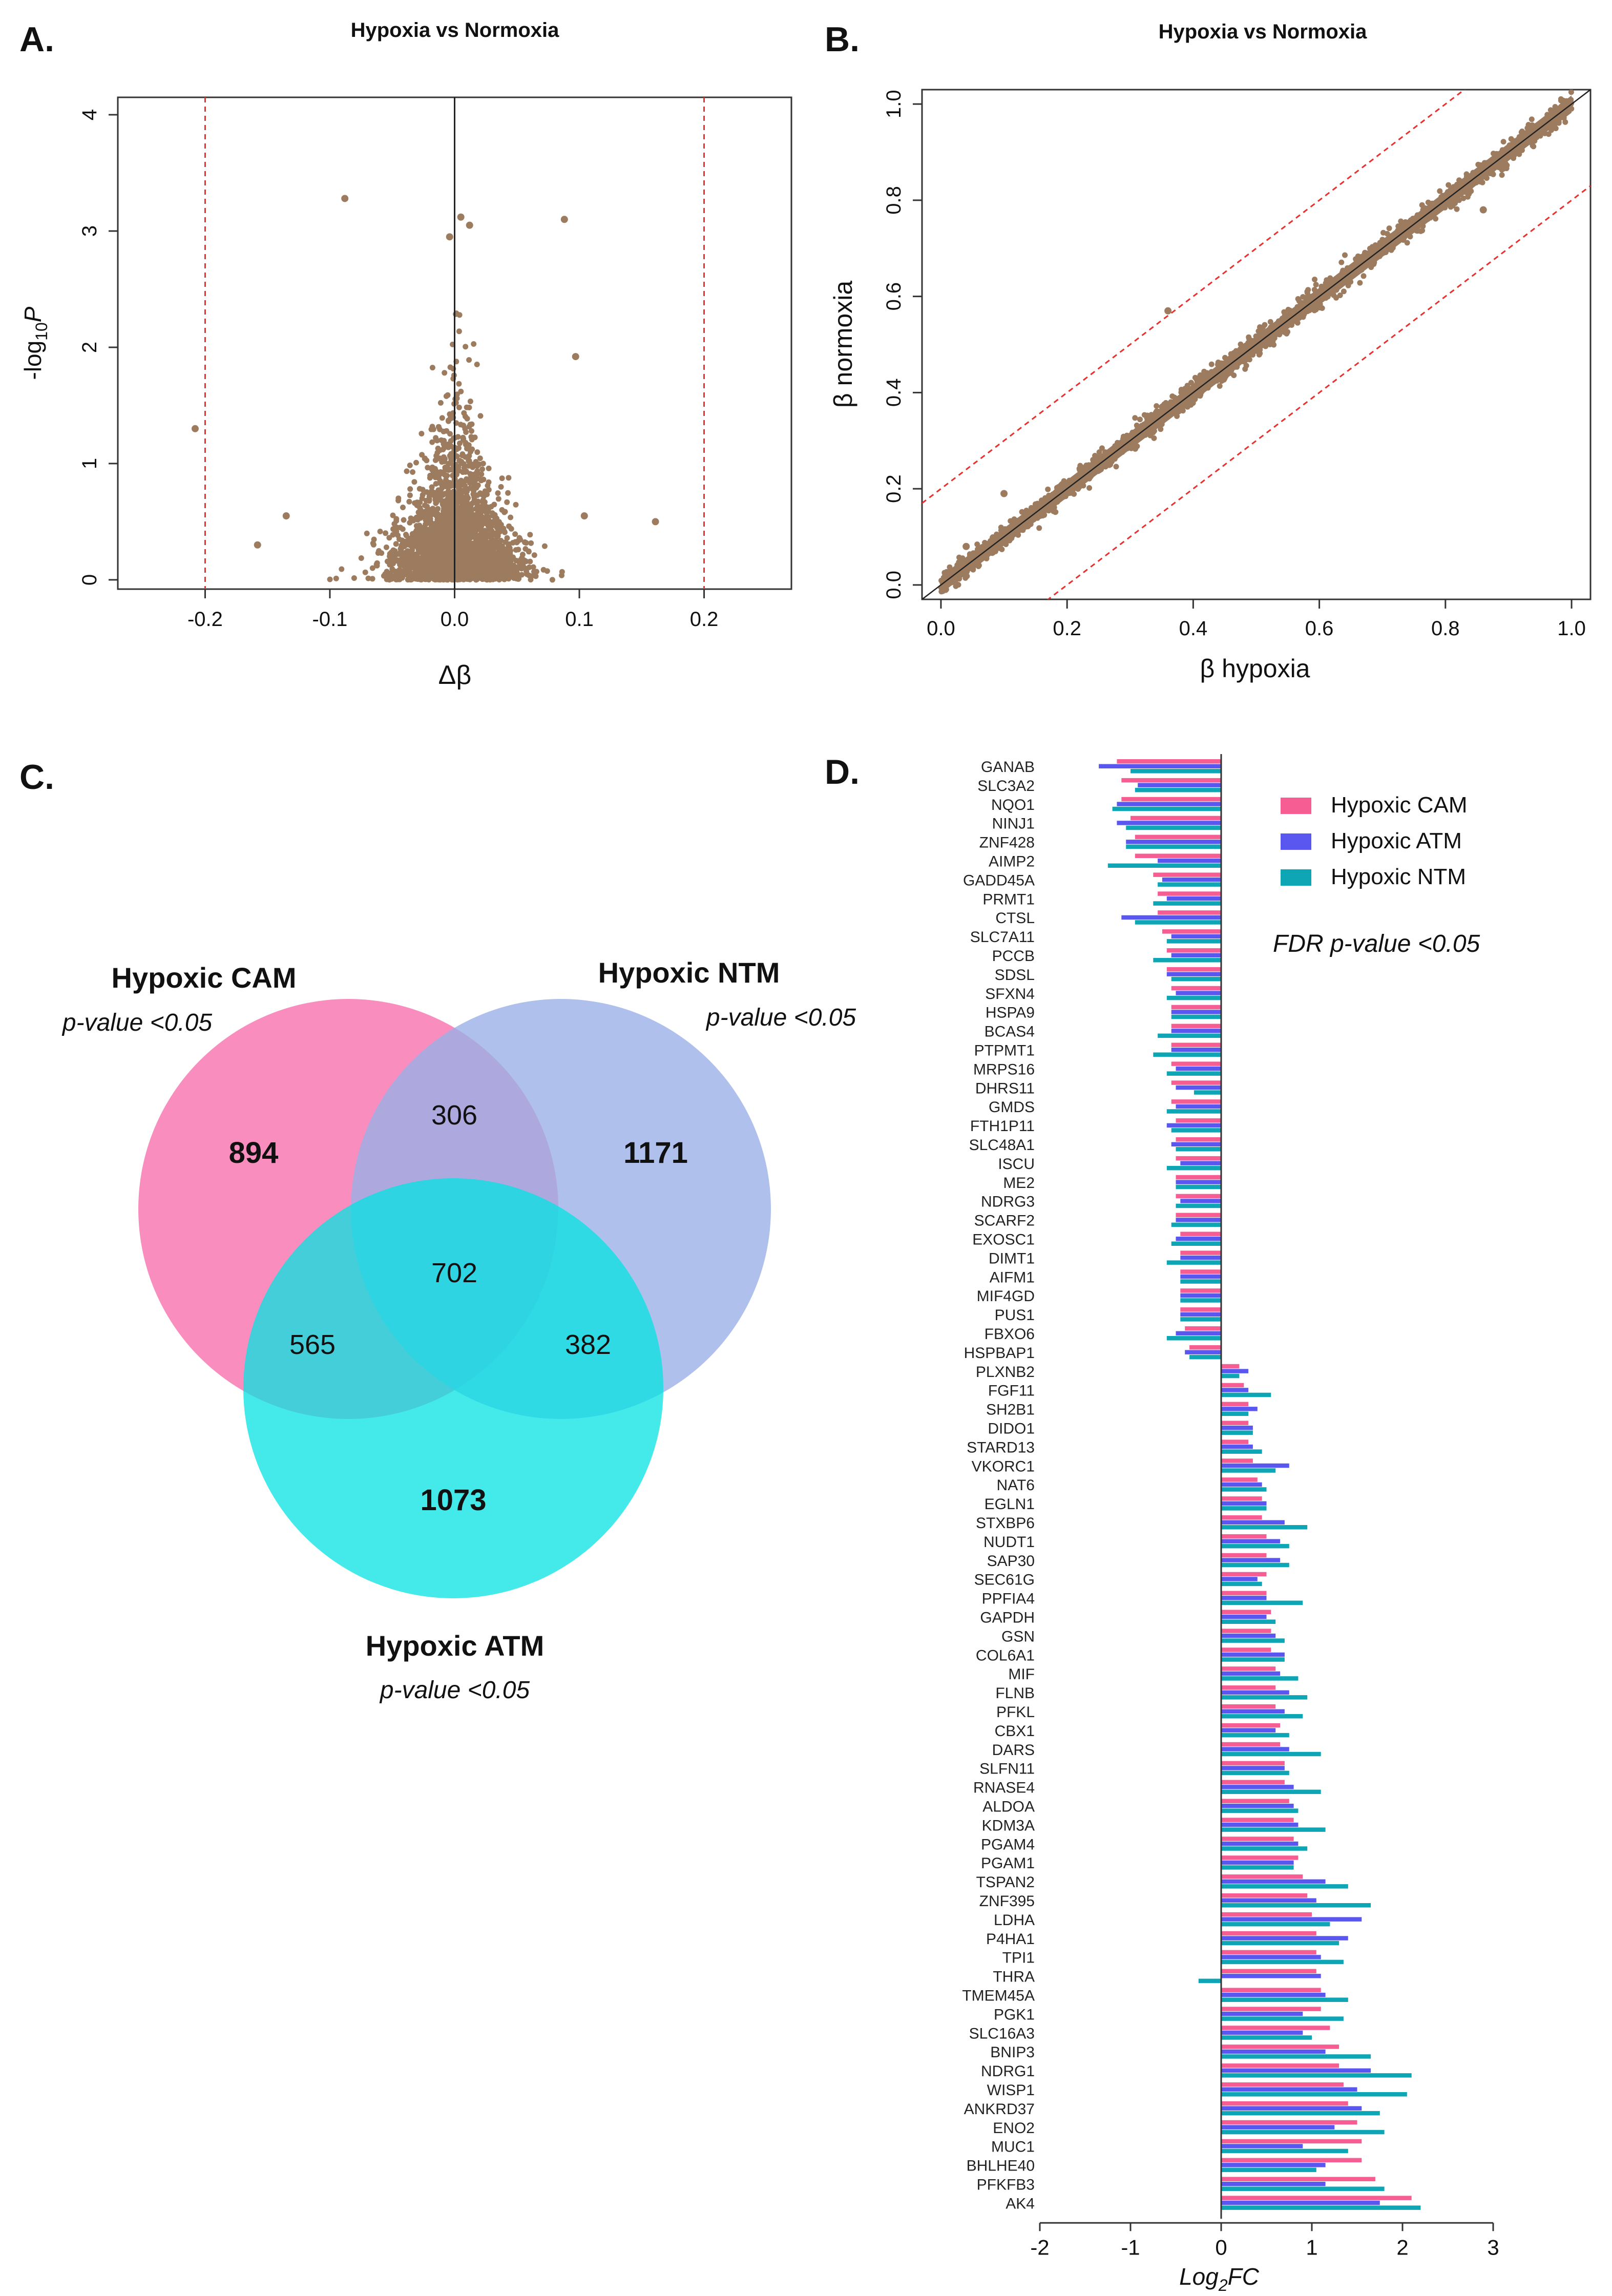  What do you see at coordinates (1012, 1107) in the screenshot?
I see `gene-label: GMDS` at bounding box center [1012, 1107].